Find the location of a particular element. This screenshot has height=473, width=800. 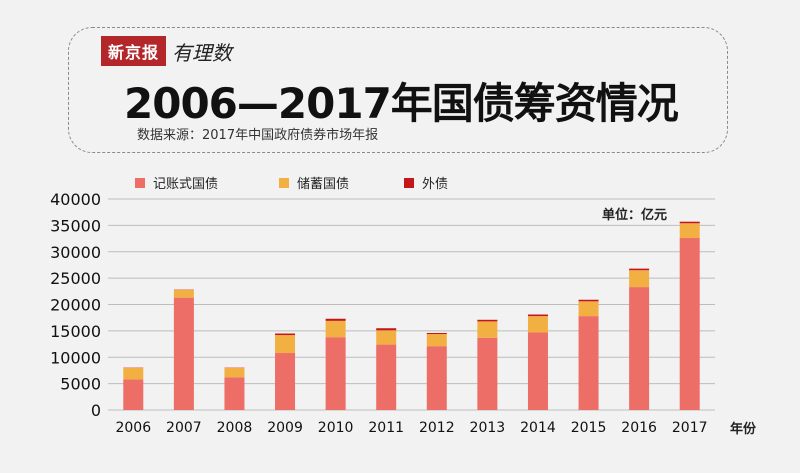

y-tick-label: 0 is located at coordinates (96, 410).